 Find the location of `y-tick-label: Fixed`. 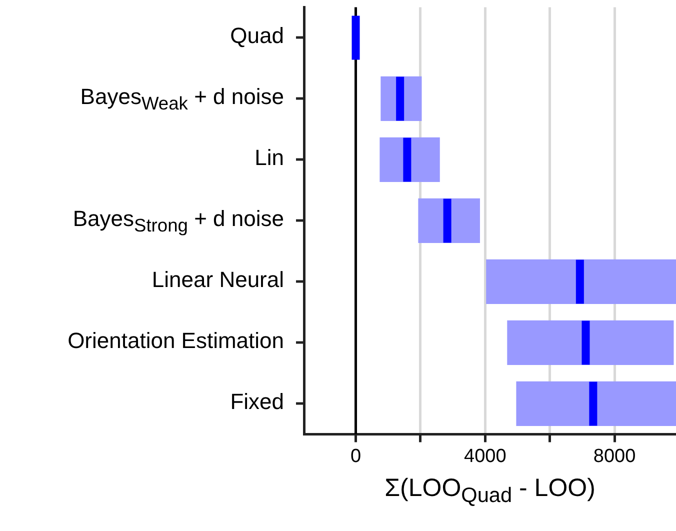

y-tick-label: Fixed is located at coordinates (257, 402).